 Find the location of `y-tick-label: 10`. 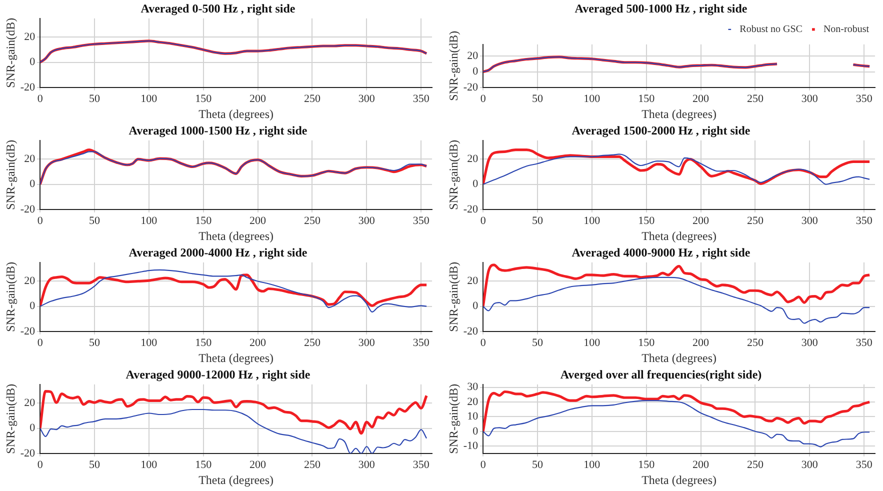

y-tick-label: 10 is located at coordinates (473, 416).